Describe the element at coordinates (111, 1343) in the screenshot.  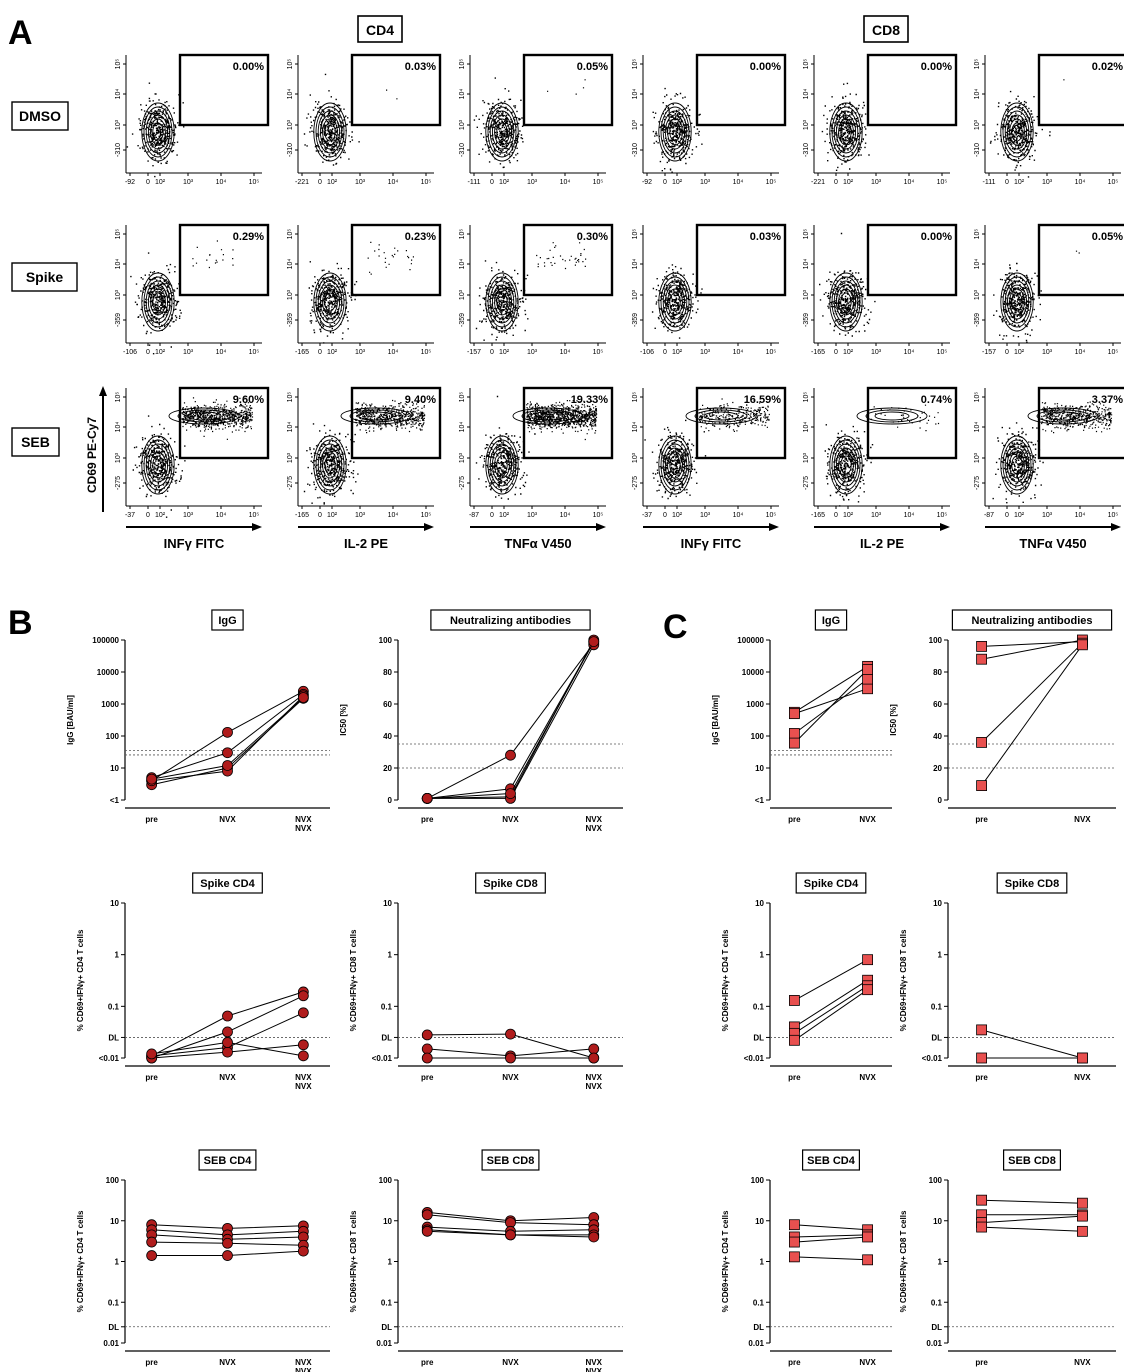
I see `y-tick-label: 0.01` at that location.